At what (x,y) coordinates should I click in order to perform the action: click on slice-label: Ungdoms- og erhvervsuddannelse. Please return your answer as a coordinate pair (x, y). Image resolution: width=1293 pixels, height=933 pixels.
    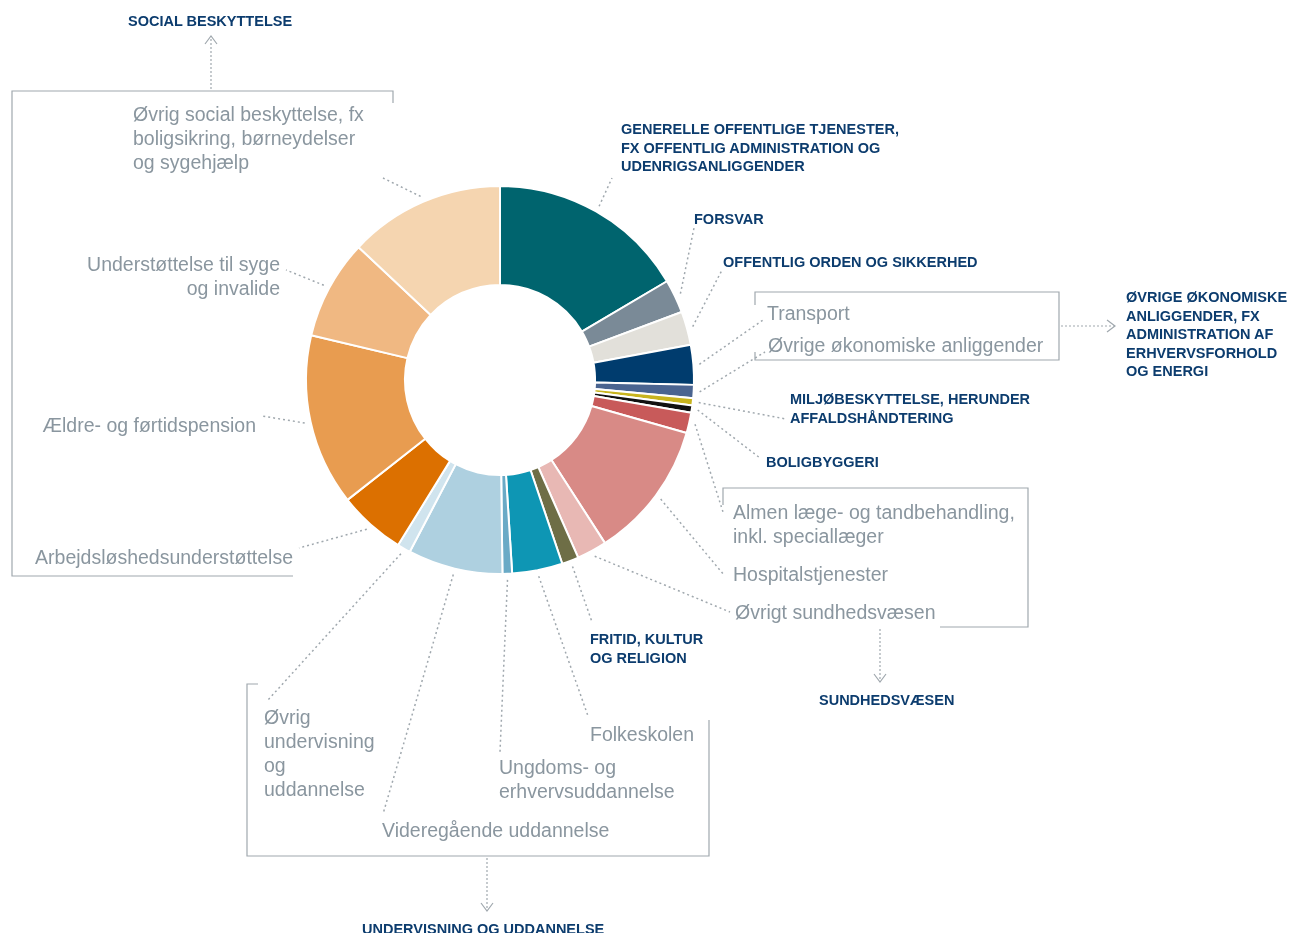
    Looking at the image, I should click on (587, 779).